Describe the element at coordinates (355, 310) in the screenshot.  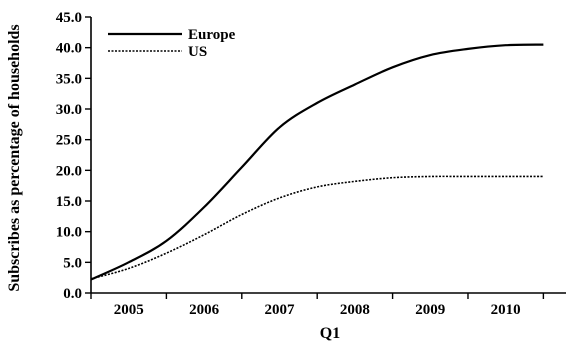
I see `x-tick-label: 2008` at that location.